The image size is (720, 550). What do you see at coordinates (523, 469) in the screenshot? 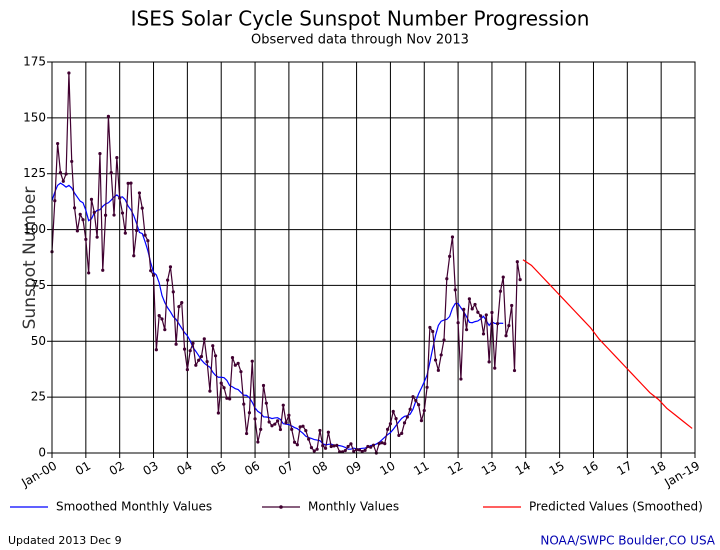
I see `x-tick-label: 14` at bounding box center [523, 469].